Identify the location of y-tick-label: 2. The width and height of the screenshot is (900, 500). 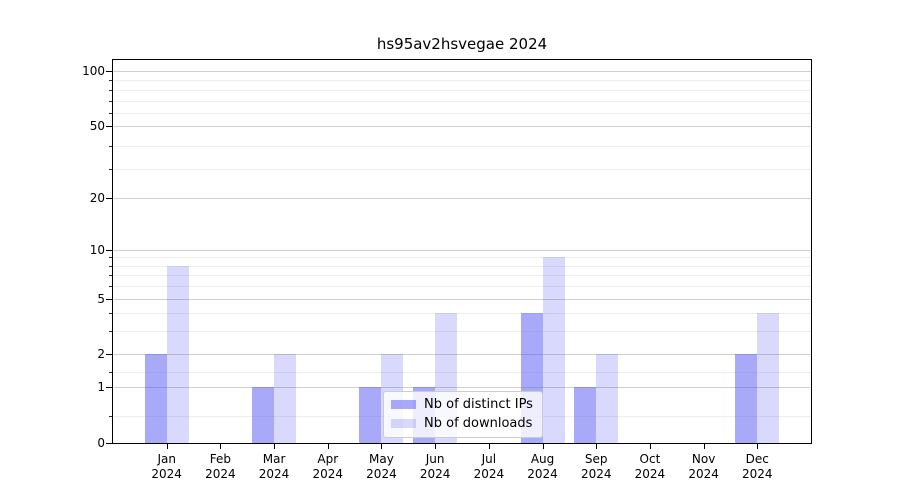
(101, 354).